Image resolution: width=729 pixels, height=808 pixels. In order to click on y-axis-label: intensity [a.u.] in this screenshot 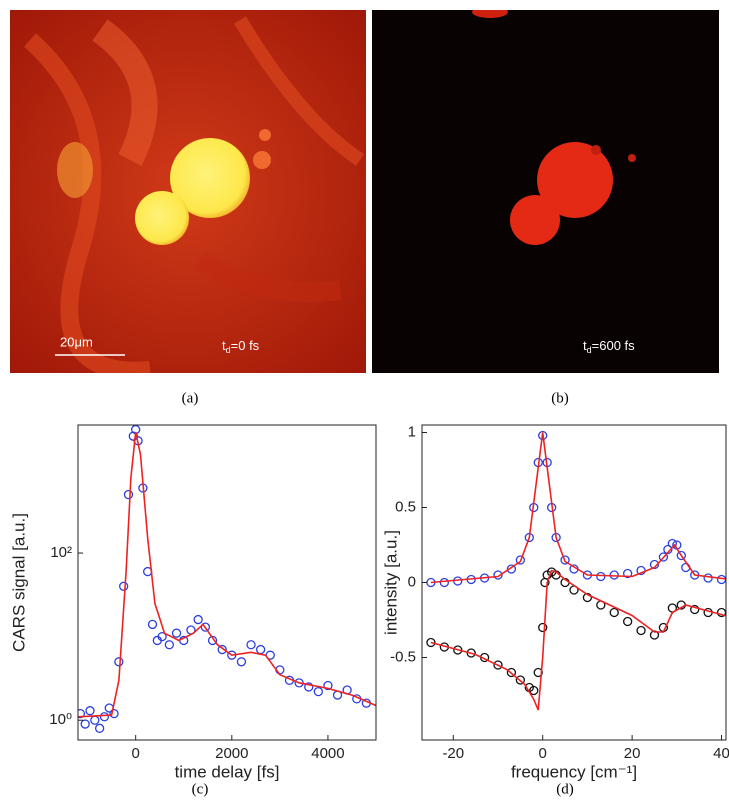, I will do `click(390, 582)`.